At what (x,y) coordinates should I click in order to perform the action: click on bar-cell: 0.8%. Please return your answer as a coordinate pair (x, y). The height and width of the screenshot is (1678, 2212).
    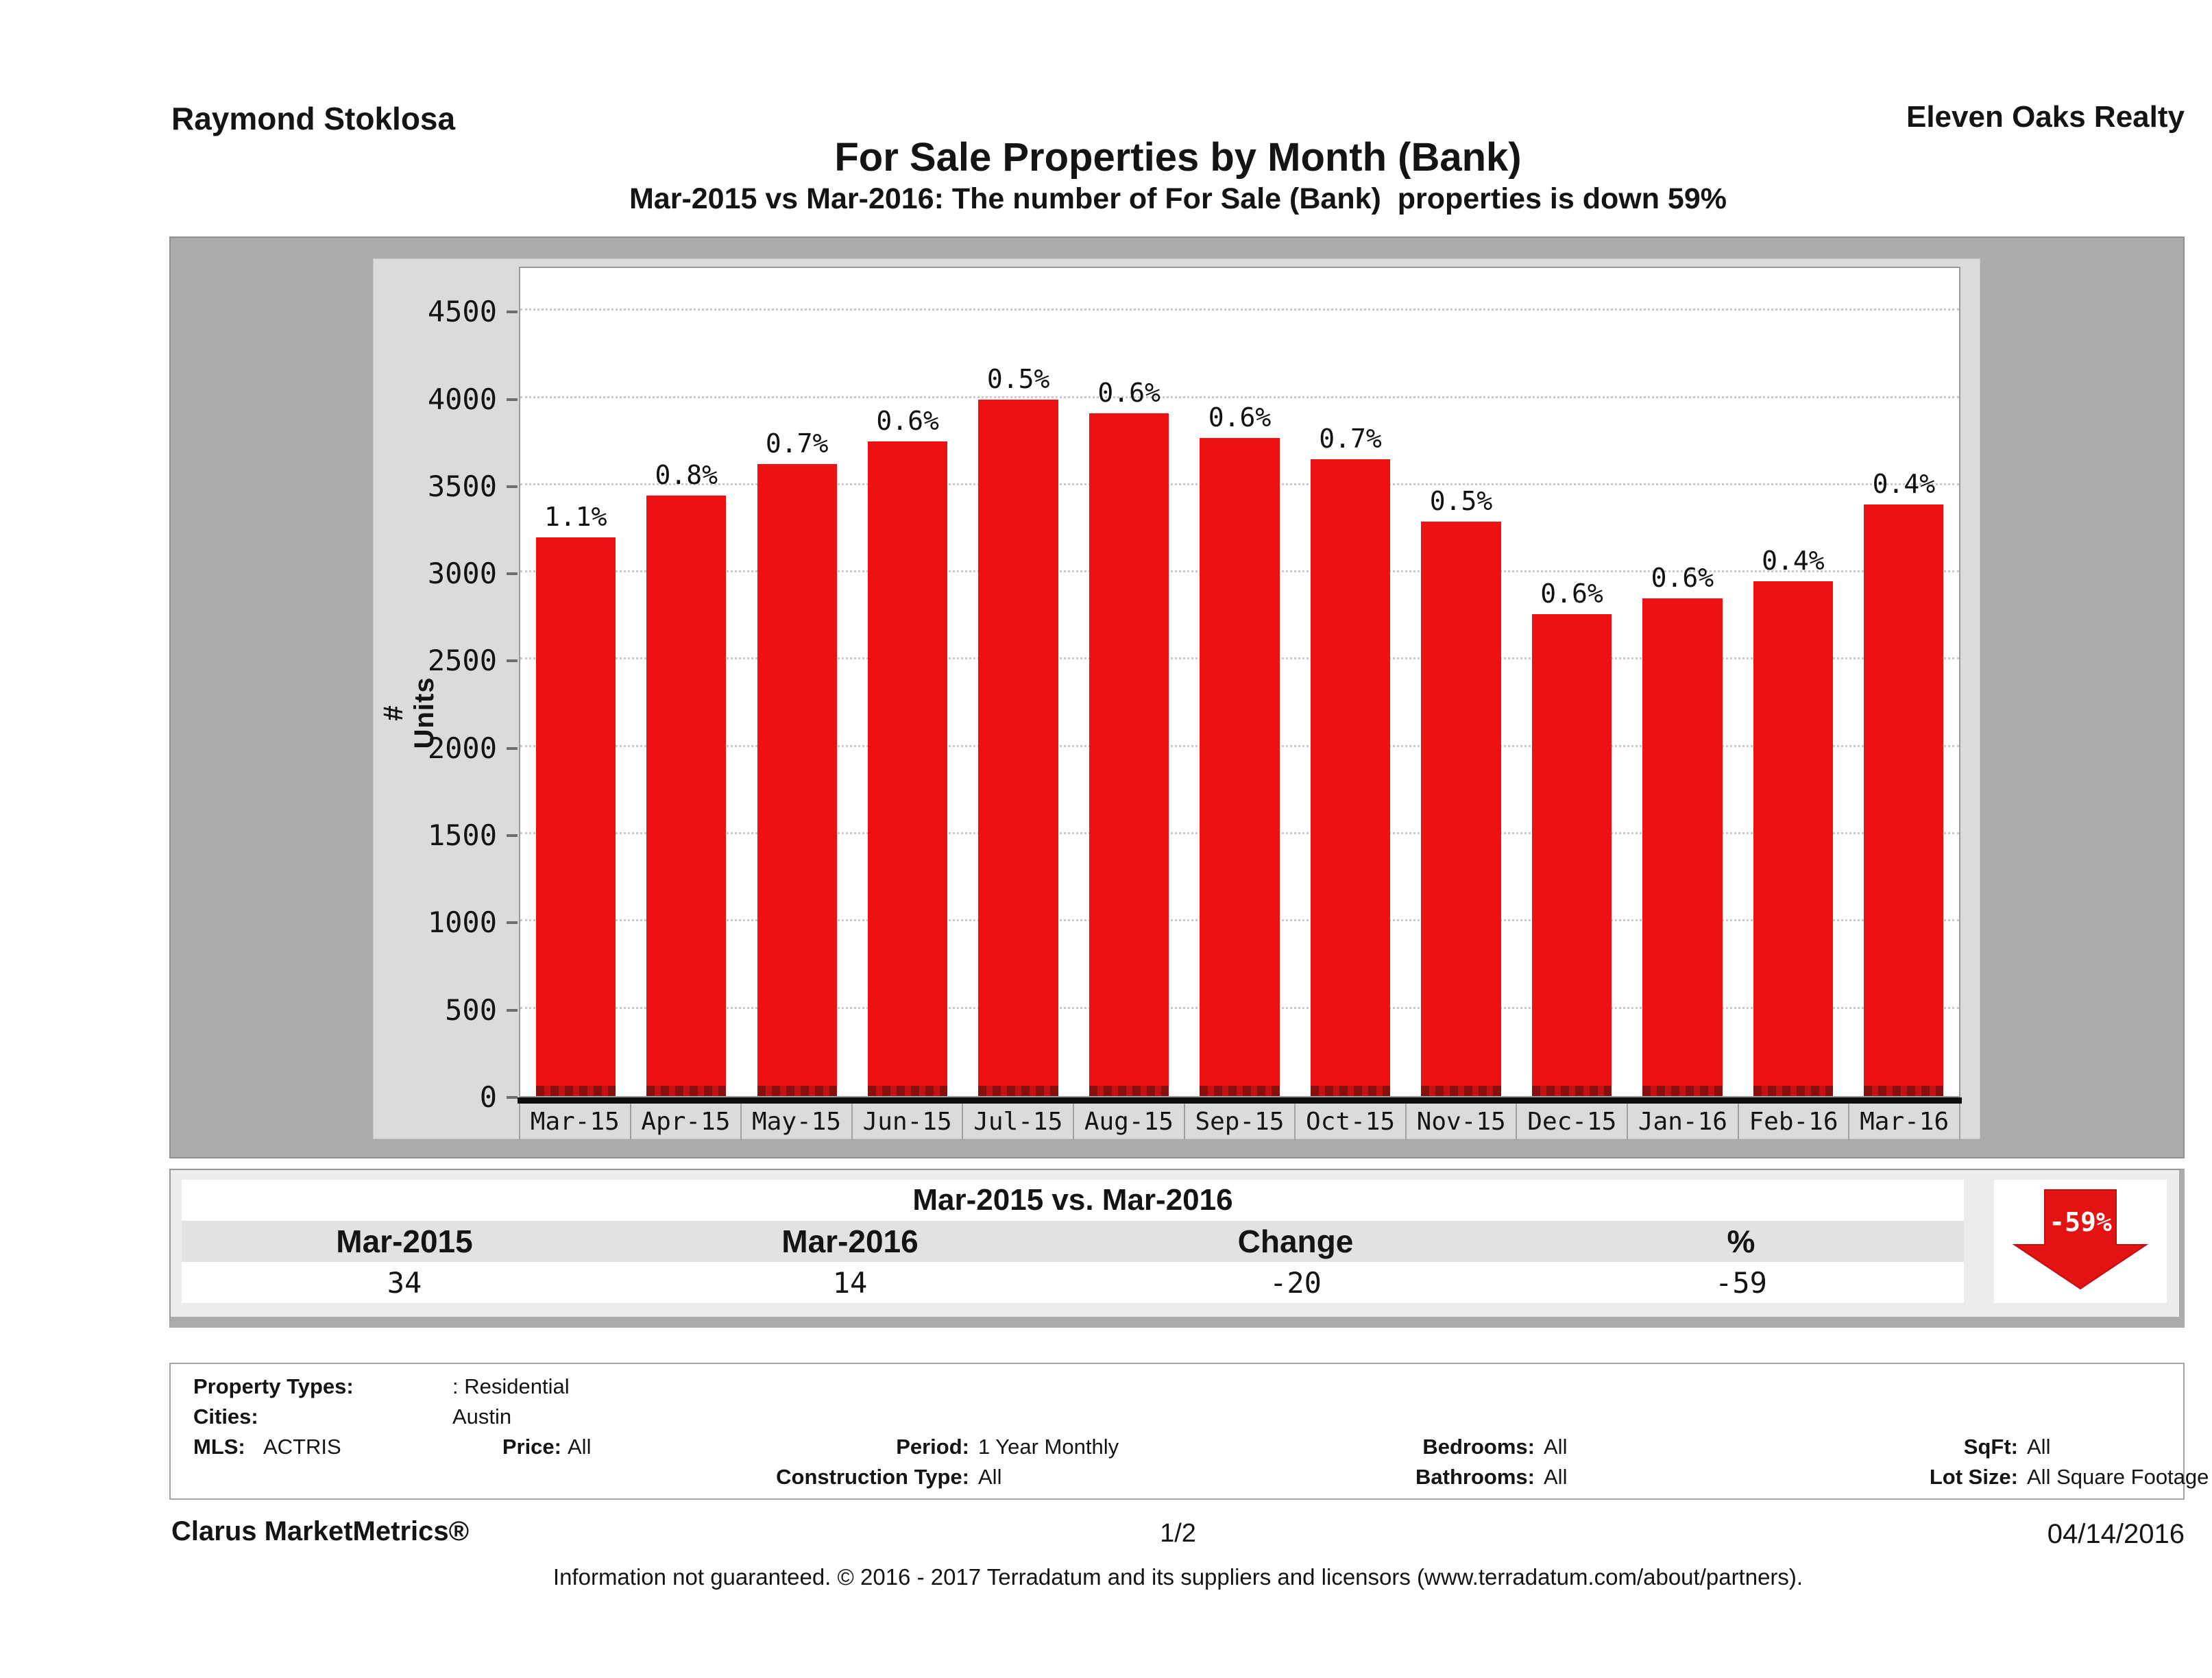
    Looking at the image, I should click on (686, 682).